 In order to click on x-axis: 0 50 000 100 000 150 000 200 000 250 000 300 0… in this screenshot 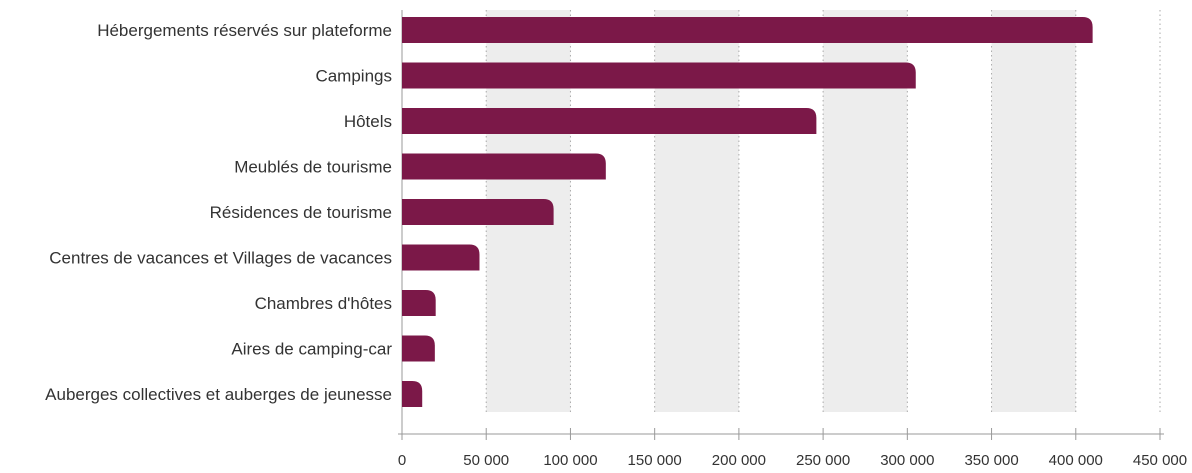, I will do `click(792, 448)`.